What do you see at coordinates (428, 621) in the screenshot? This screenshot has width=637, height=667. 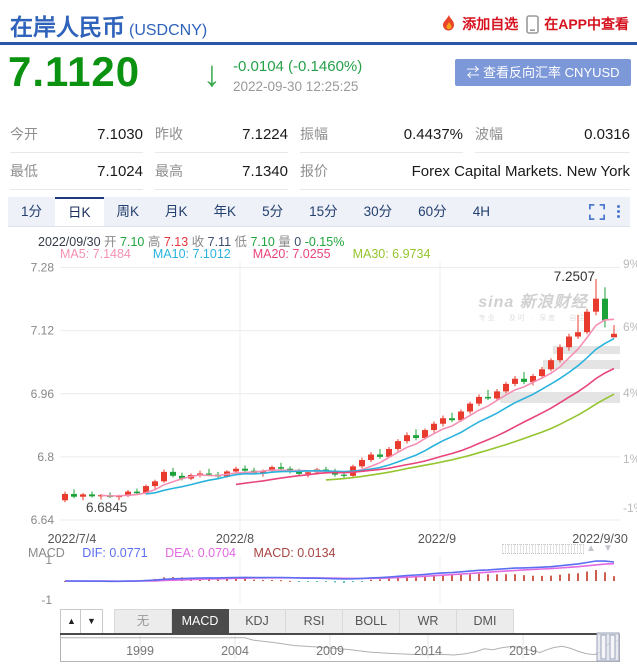 I see `indicator-tab-WR: WR` at bounding box center [428, 621].